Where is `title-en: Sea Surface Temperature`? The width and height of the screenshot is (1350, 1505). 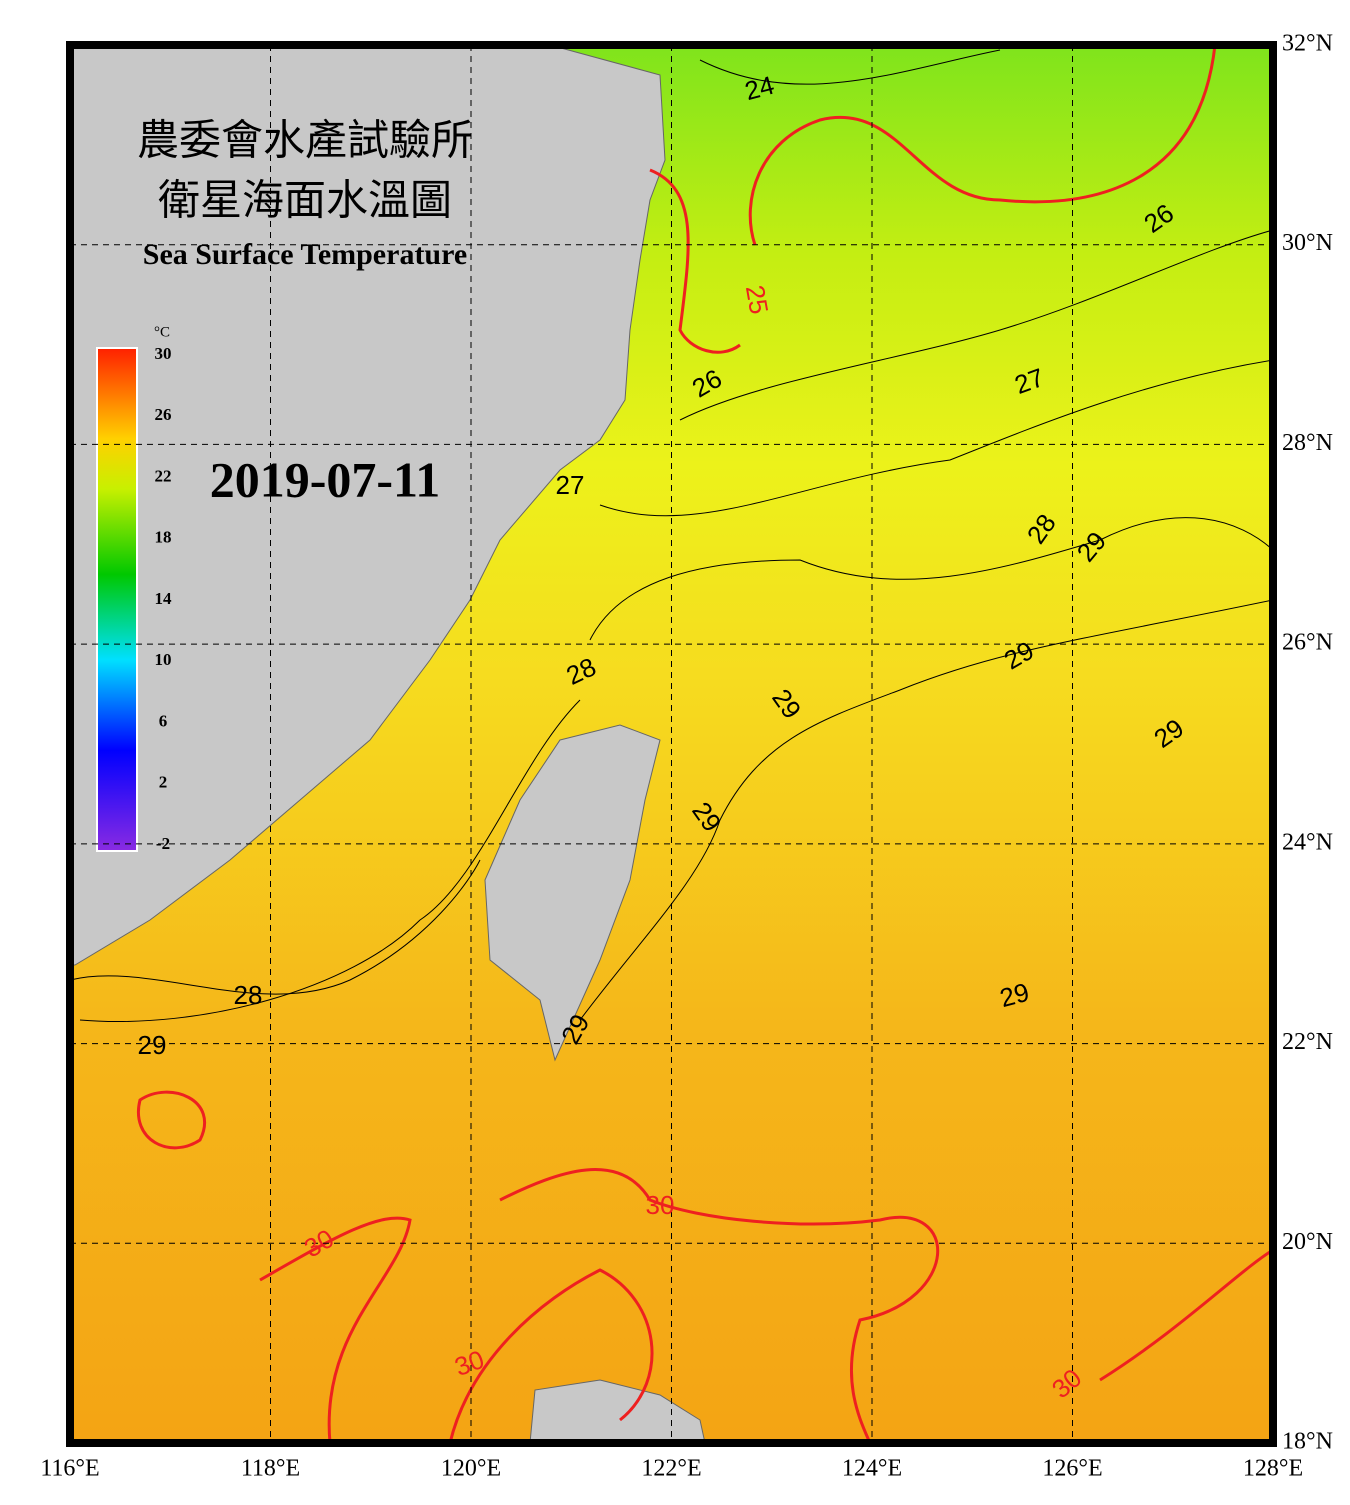 title-en: Sea Surface Temperature is located at coordinates (305, 254).